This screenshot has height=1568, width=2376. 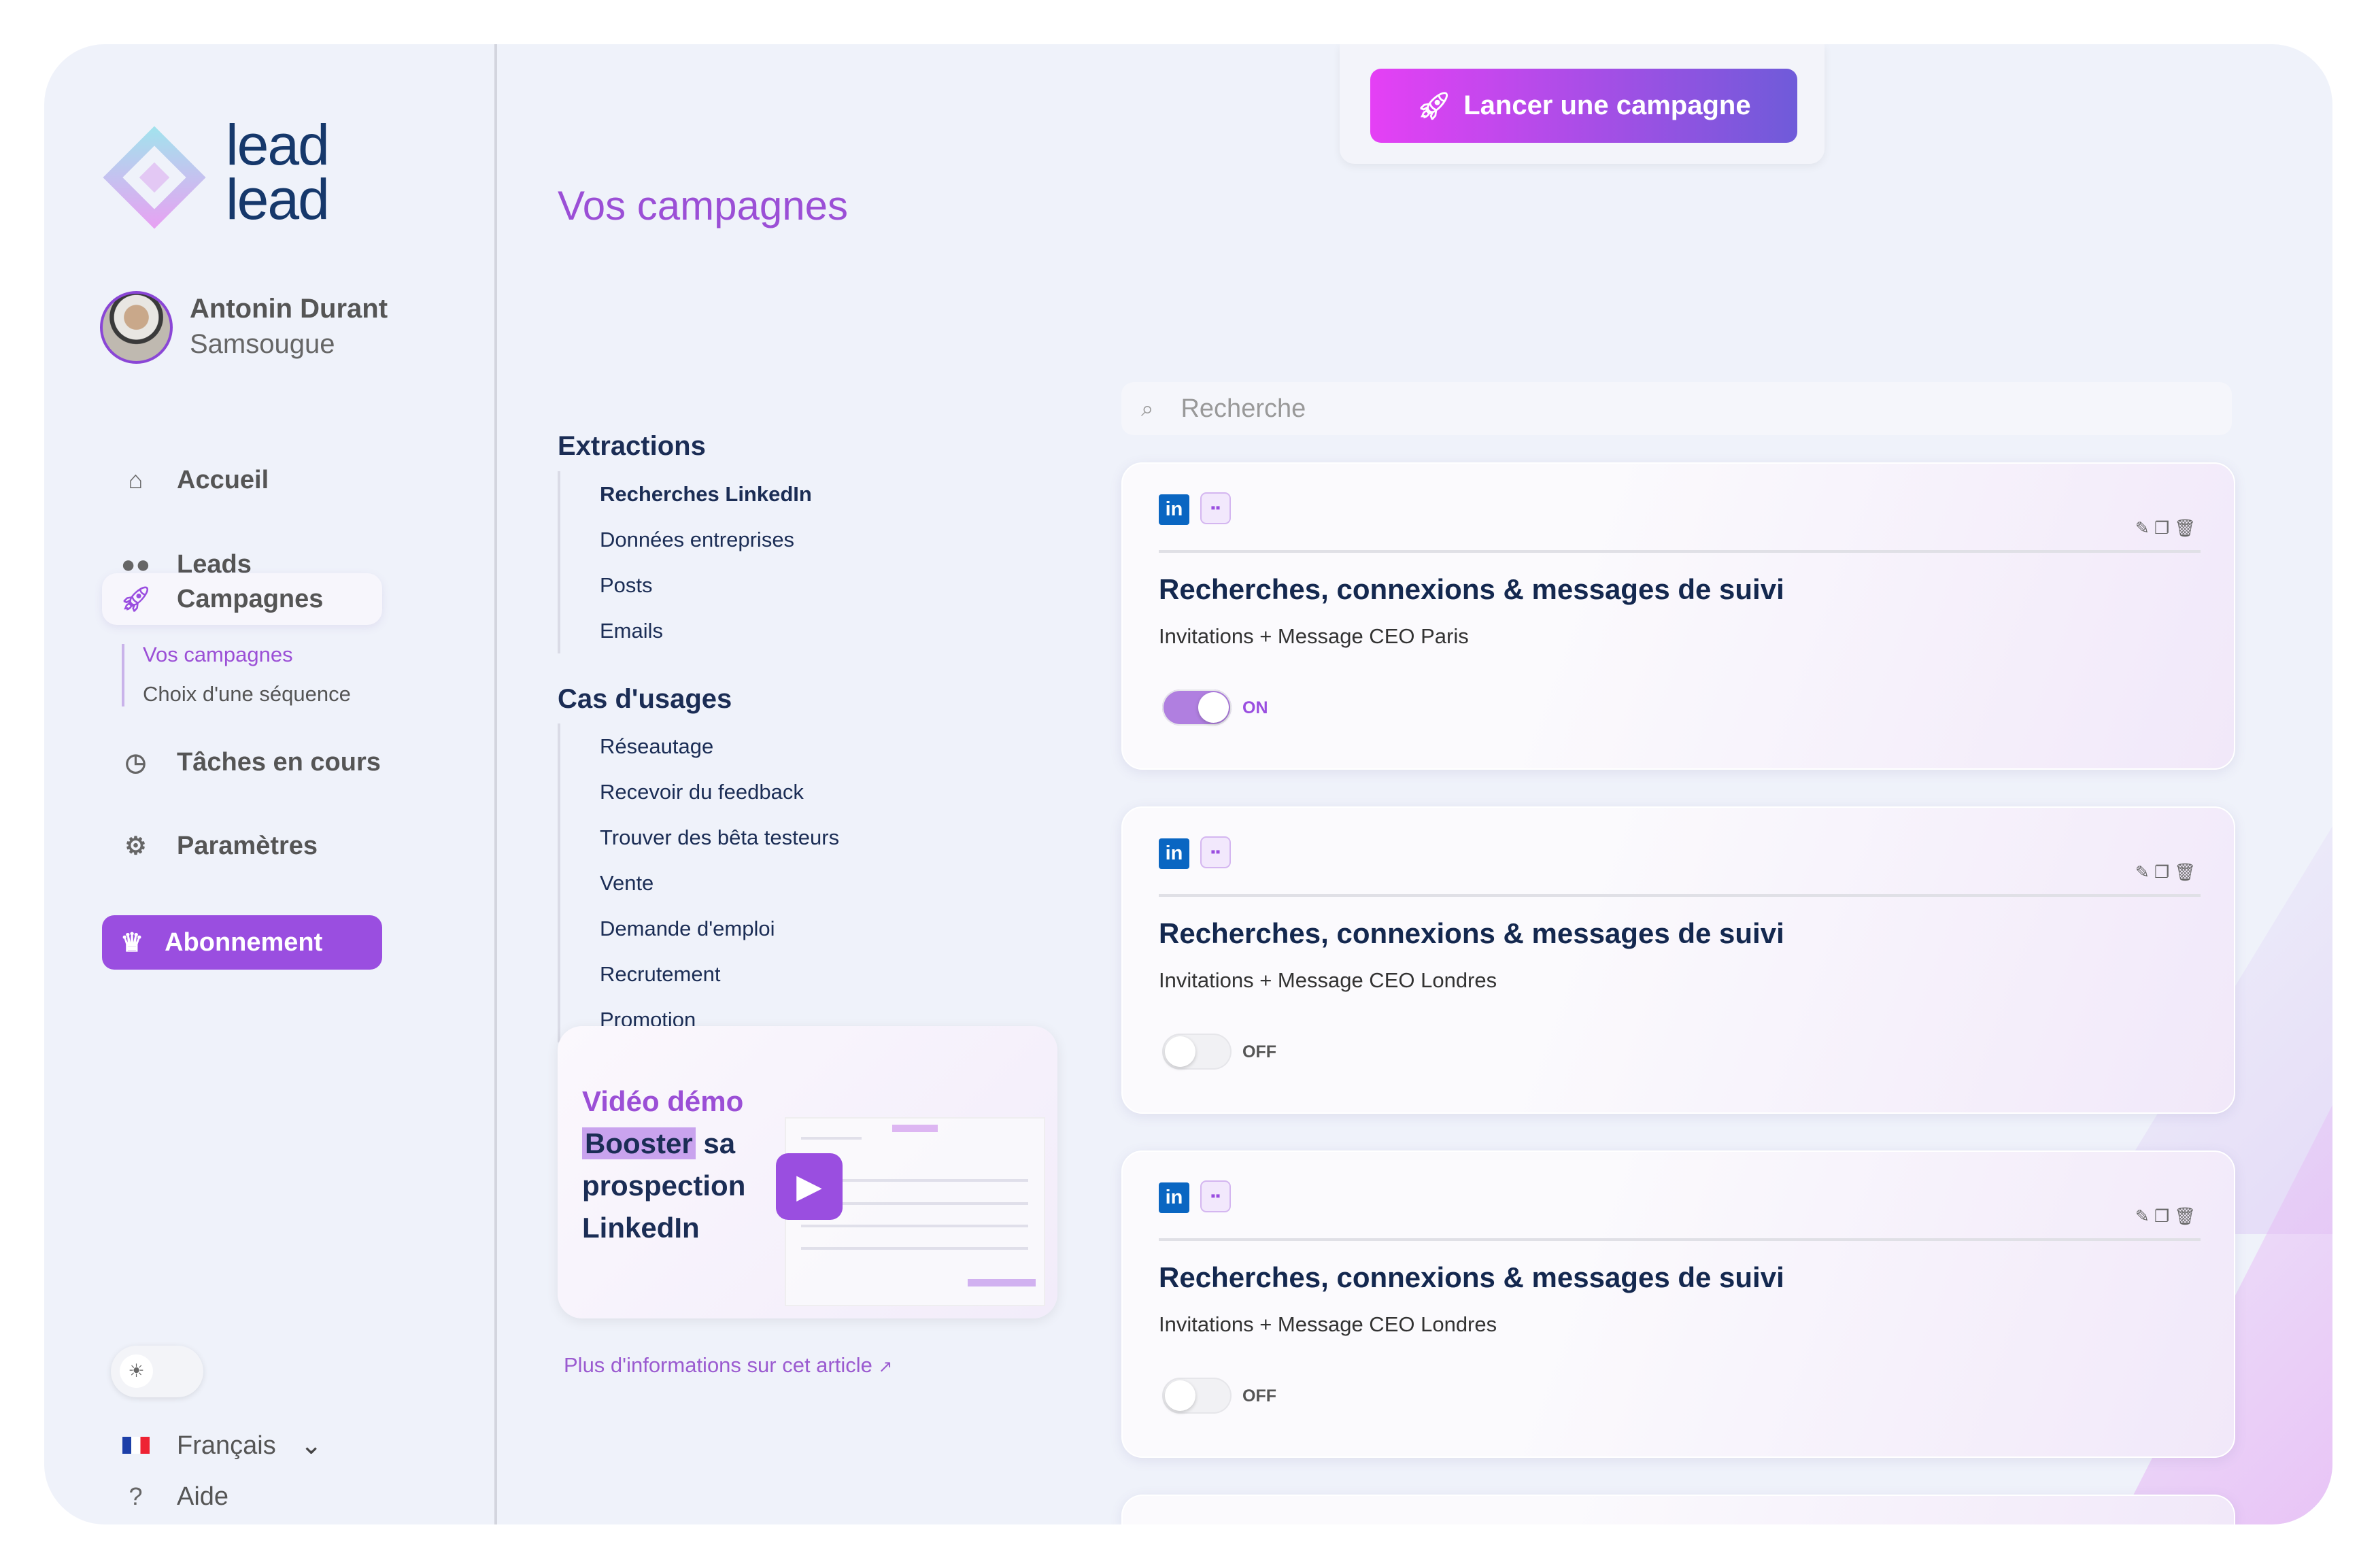 I want to click on help-label: Aide, so click(x=203, y=1496).